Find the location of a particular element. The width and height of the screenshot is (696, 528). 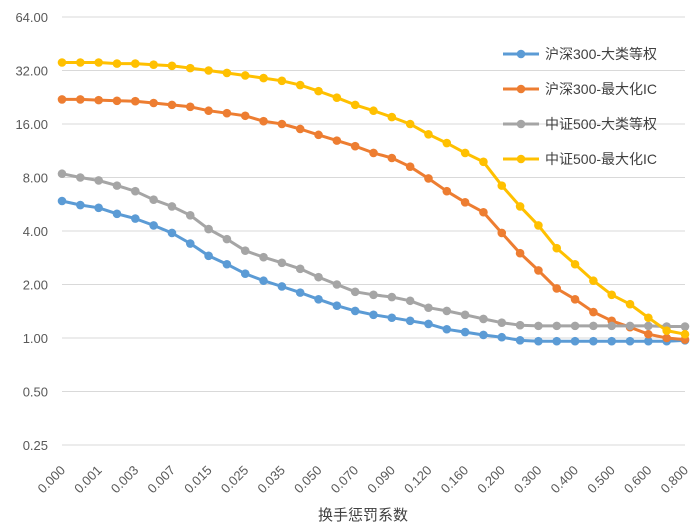

y-tick-label: 4.00 is located at coordinates (35, 231).